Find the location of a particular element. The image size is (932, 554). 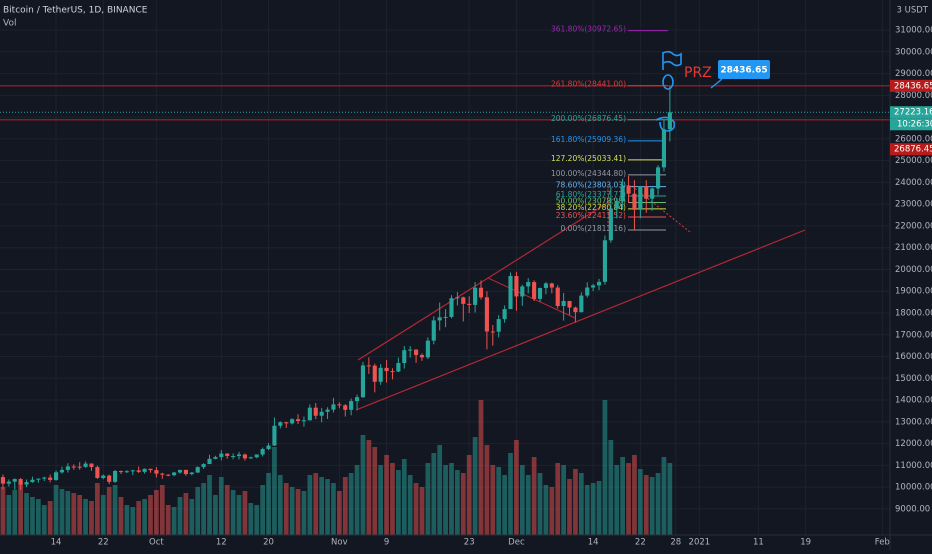

y-tick-label: 30000.00 is located at coordinates (913, 52).